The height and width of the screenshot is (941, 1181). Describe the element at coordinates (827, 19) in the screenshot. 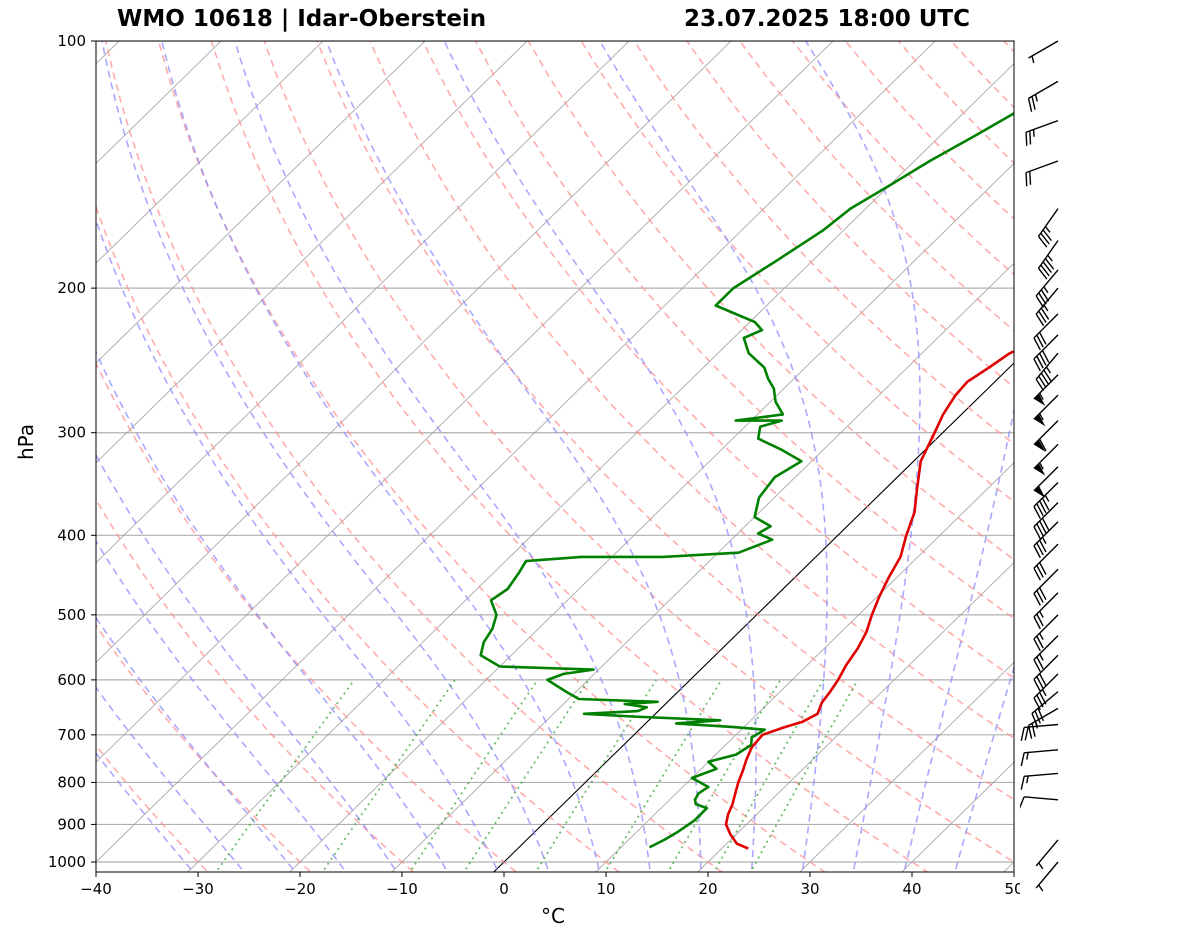

I see `chart-title-datetime: 23.07.2025 18:00 UTC` at that location.